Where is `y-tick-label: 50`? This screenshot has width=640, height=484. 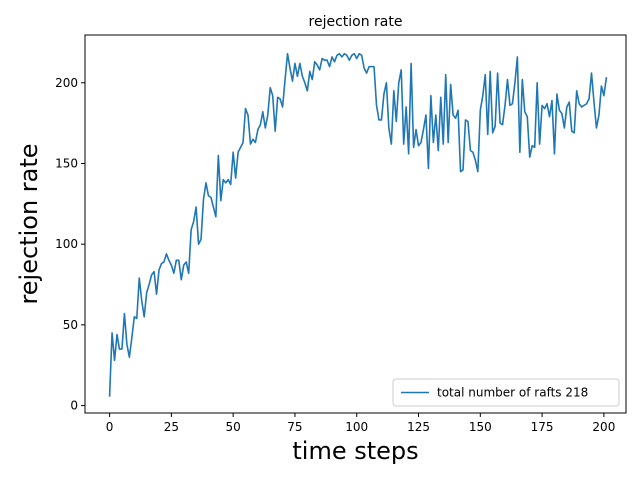
y-tick-label: 50 is located at coordinates (70, 325).